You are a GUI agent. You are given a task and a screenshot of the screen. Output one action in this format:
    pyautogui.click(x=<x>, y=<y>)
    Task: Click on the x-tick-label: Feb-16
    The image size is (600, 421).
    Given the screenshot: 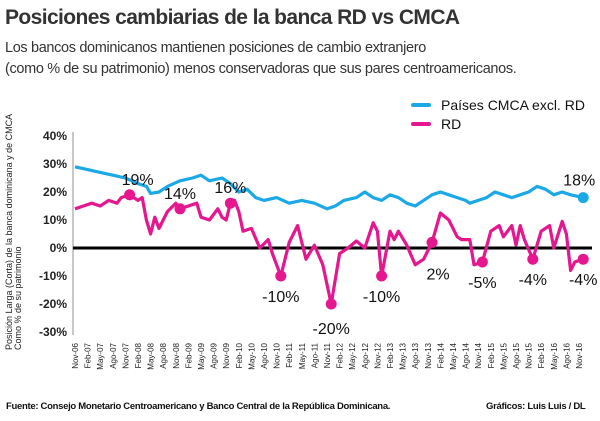 What is the action you would take?
    pyautogui.click(x=541, y=355)
    